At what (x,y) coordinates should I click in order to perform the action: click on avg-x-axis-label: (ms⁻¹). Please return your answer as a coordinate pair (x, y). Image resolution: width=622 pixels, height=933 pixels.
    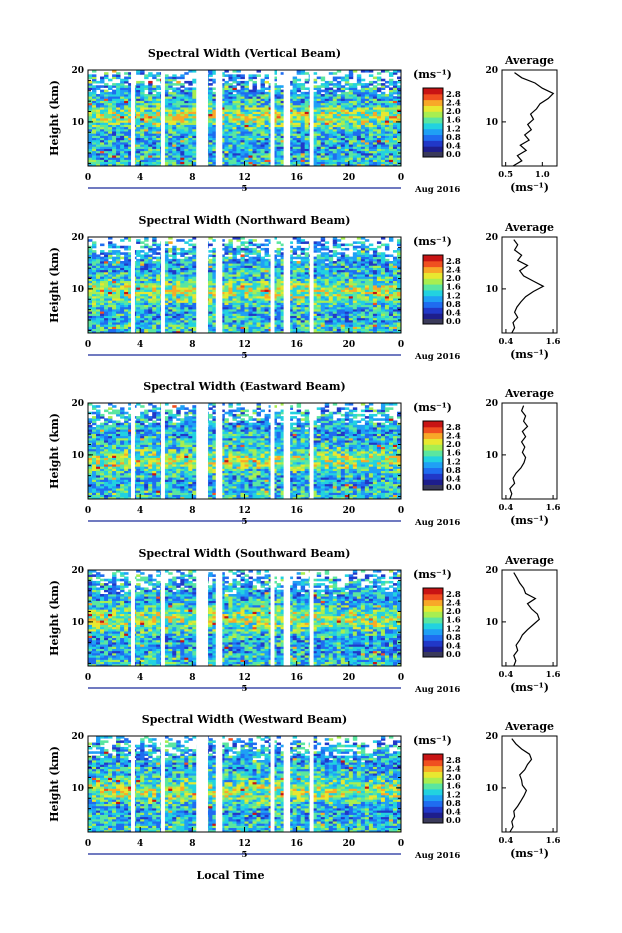
    Looking at the image, I should click on (529, 187).